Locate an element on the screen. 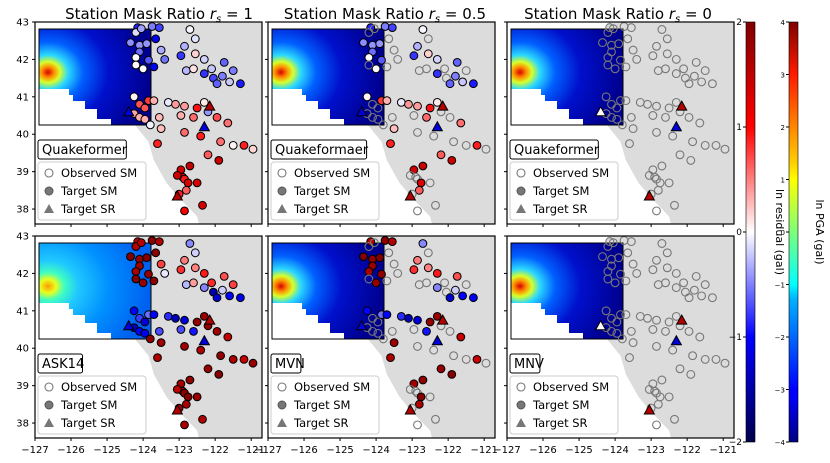 The height and width of the screenshot is (463, 830). inset-frame is located at coordinates (567, 291).